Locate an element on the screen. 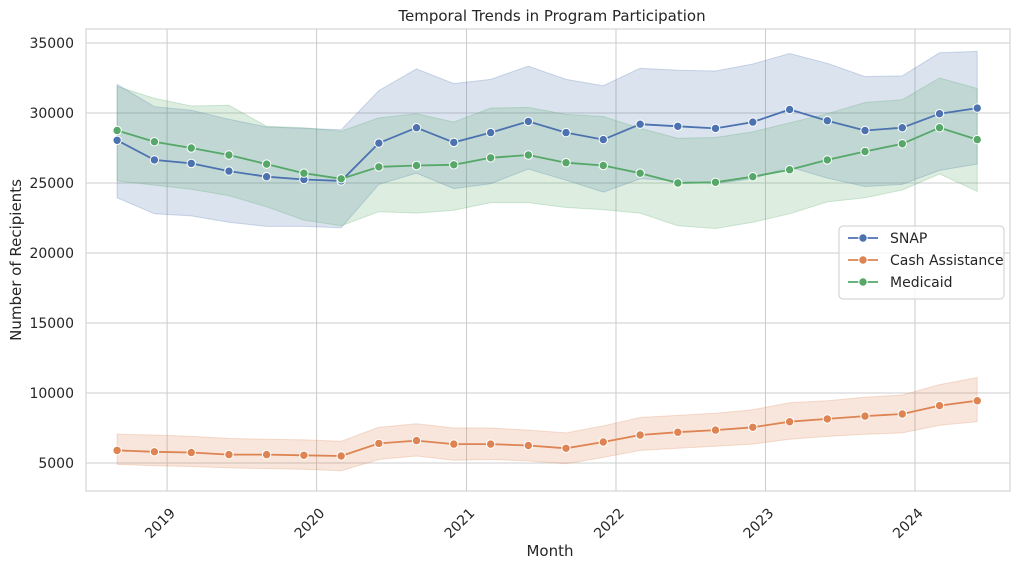 This screenshot has width=1026, height=569. y-tick-label: 5000 is located at coordinates (56, 464).